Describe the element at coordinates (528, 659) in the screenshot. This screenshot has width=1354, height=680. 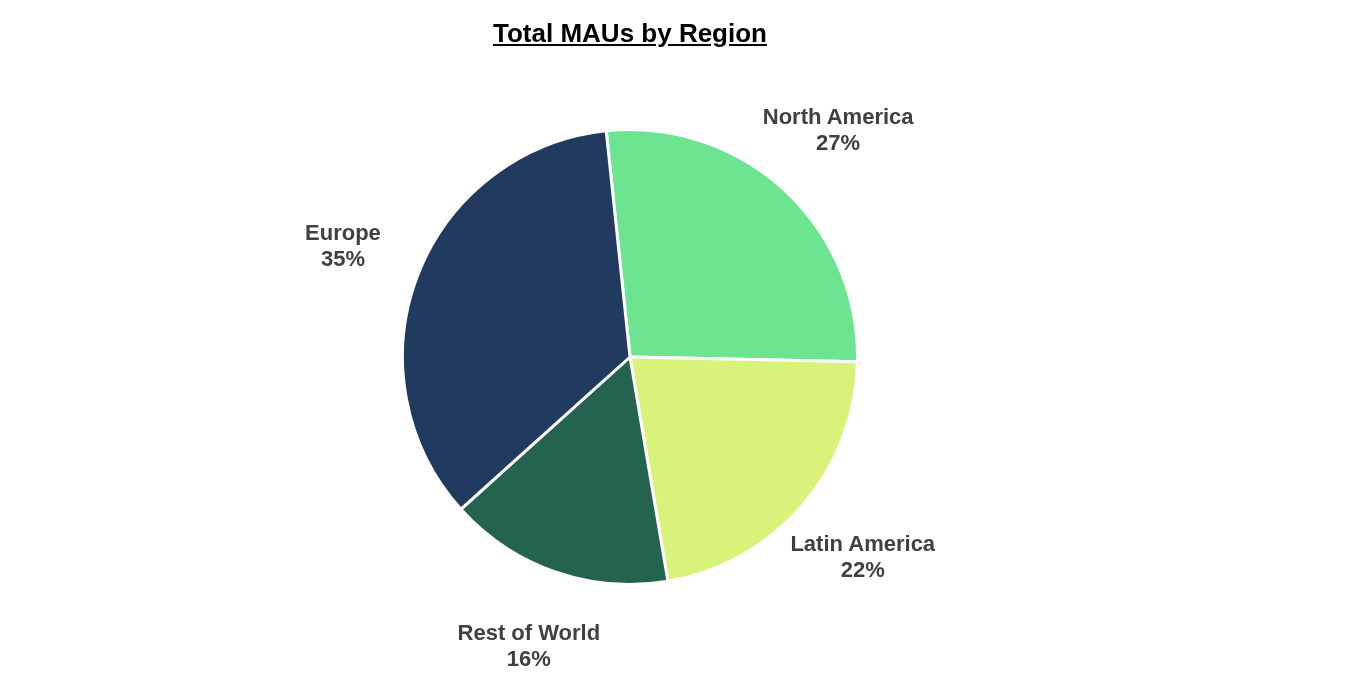
I see `data-label: 16%` at that location.